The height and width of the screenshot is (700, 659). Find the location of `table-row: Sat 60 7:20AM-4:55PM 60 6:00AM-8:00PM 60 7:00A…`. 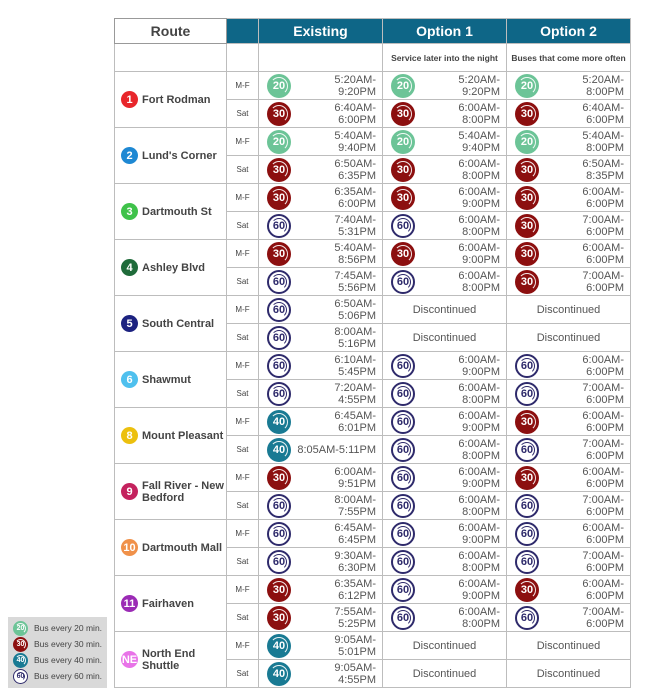

table-row: Sat 60 7:20AM-4:55PM 60 6:00AM-8:00PM 60 7:00A… is located at coordinates (373, 393).